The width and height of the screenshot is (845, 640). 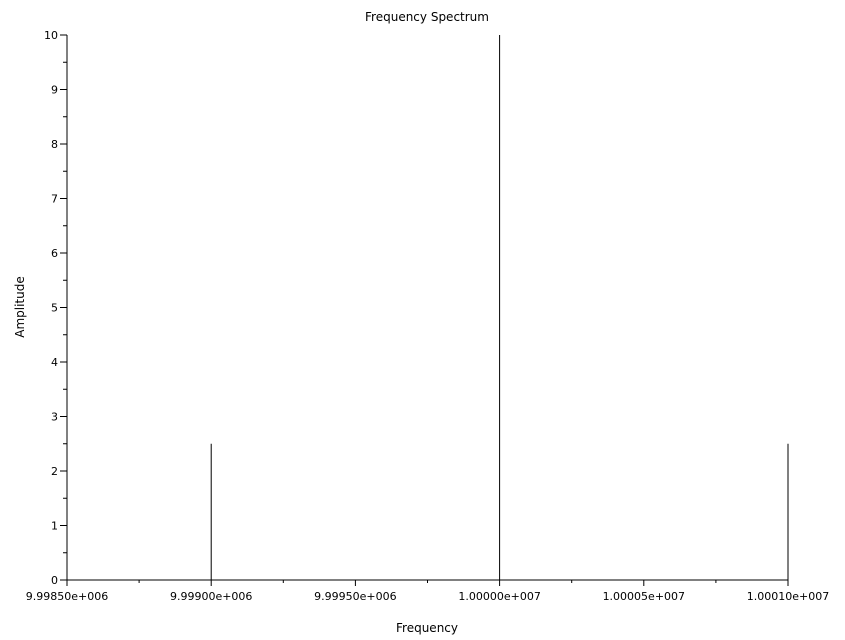 I want to click on x-tick-label: 9.99900e+006, so click(x=211, y=596).